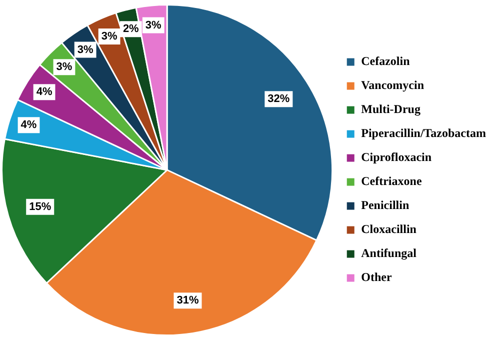  What do you see at coordinates (385, 205) in the screenshot?
I see `legend-label: Penicillin` at bounding box center [385, 205].